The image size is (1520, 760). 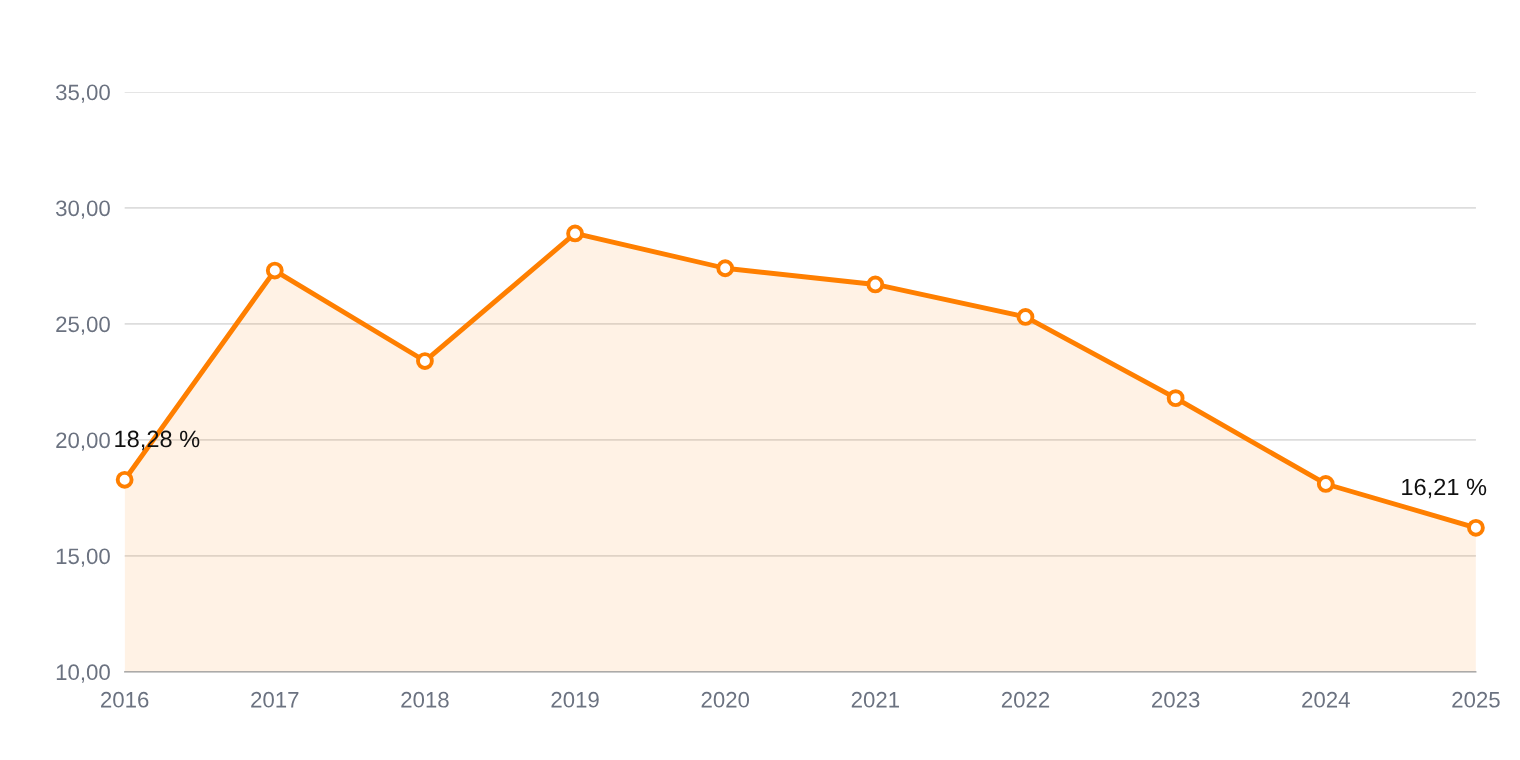 I want to click on x-tick-label: 2017, so click(x=275, y=699).